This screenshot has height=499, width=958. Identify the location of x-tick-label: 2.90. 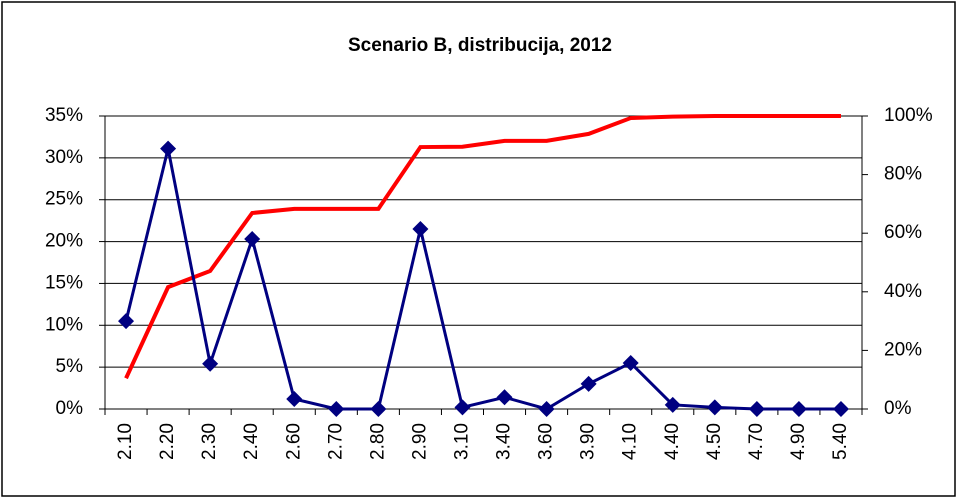
(419, 441).